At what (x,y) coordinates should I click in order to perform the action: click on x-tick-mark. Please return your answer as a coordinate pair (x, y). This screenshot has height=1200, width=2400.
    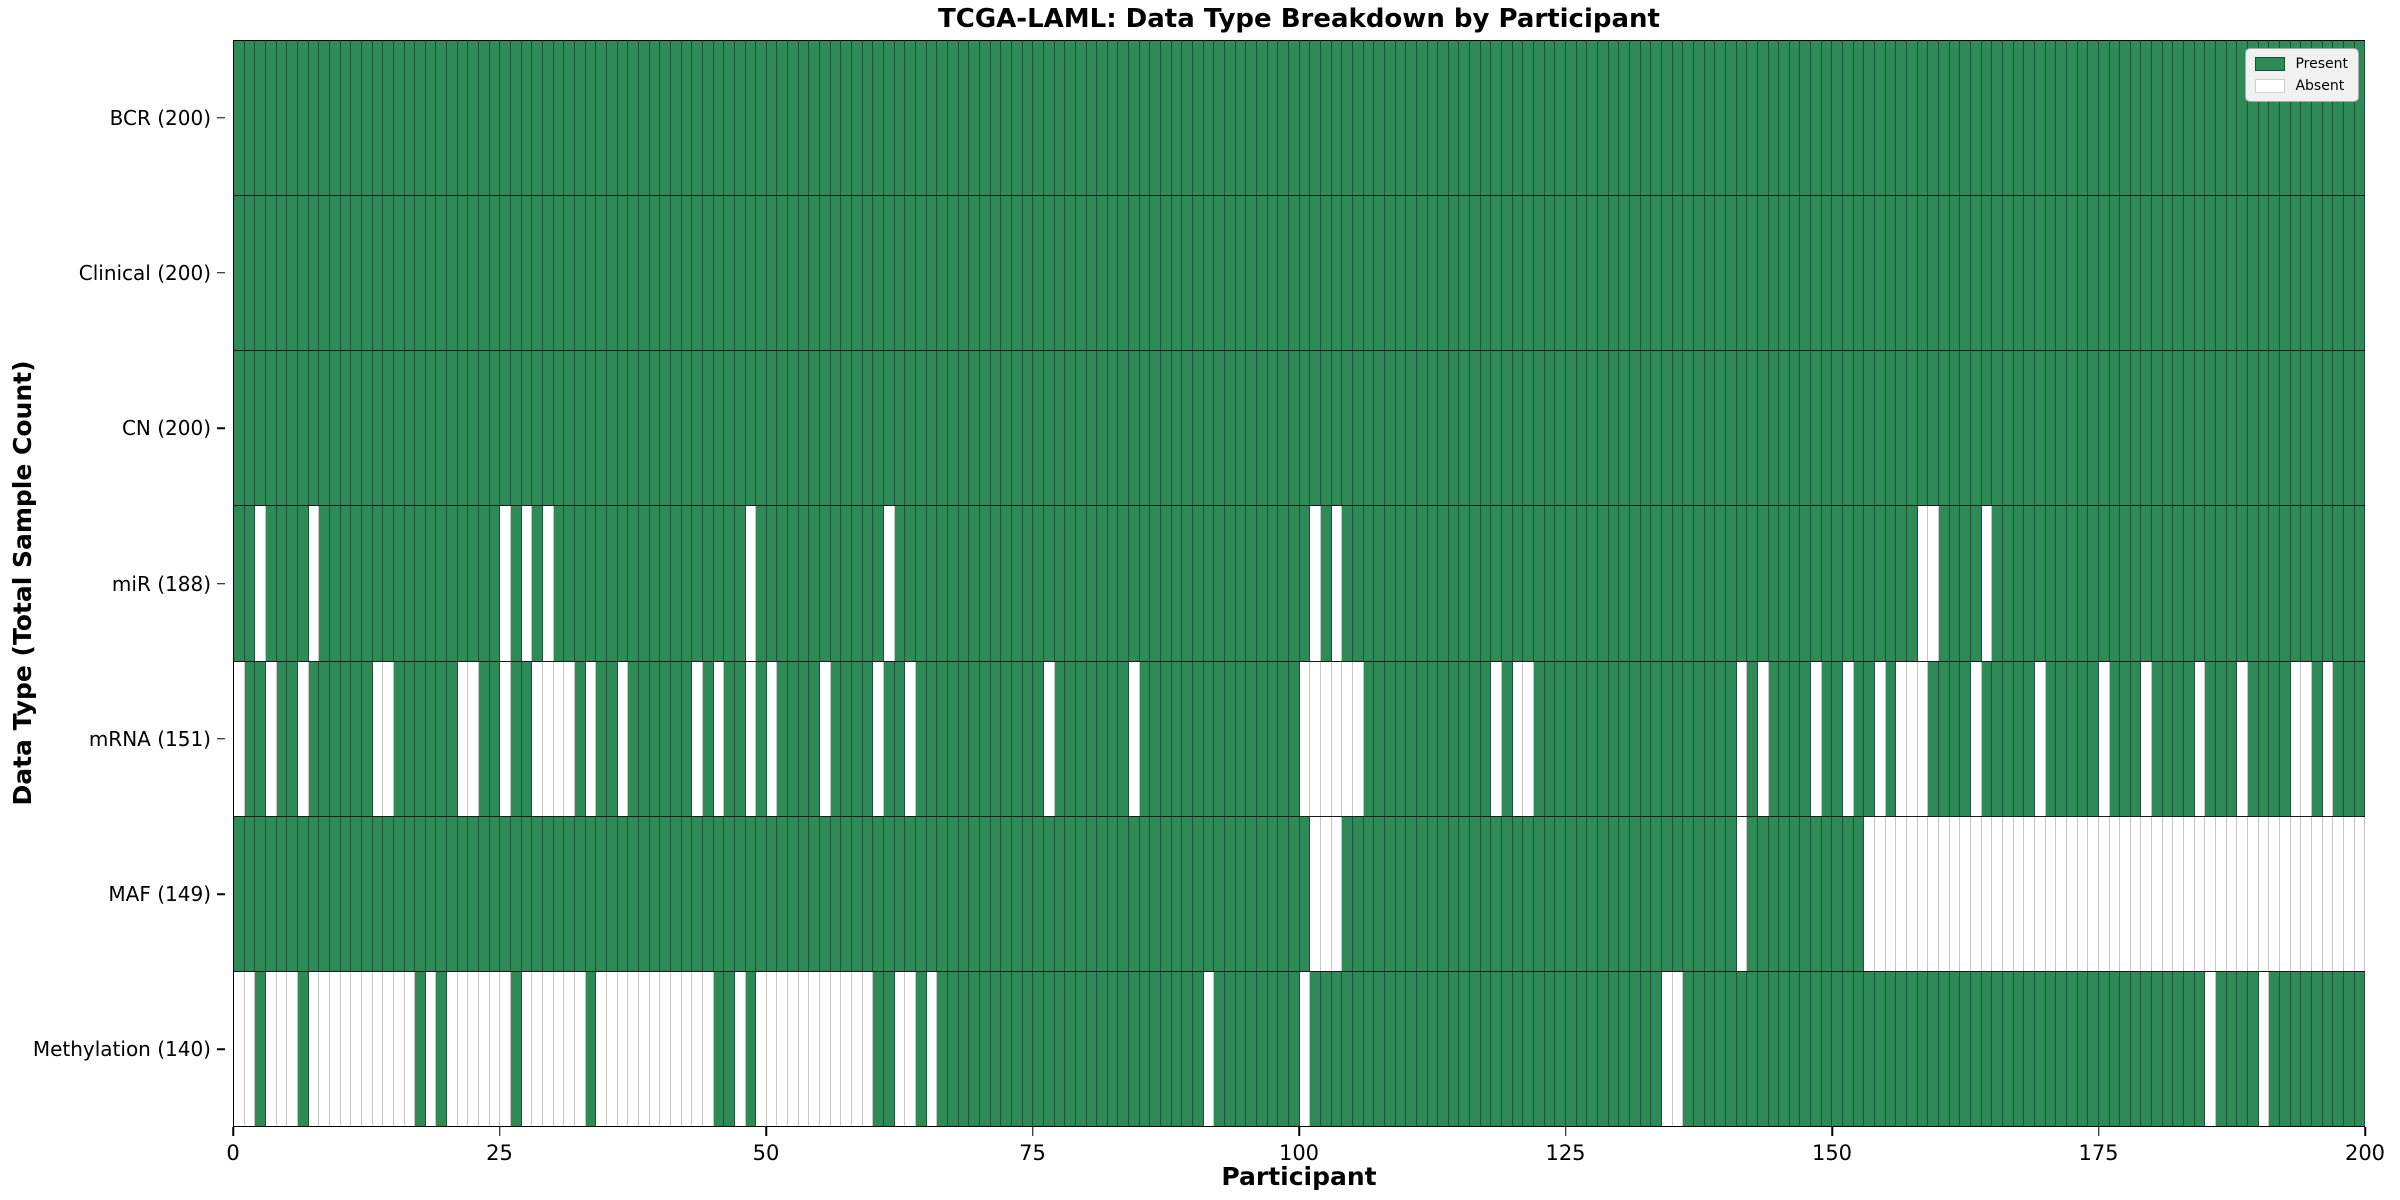
    Looking at the image, I should click on (1032, 1131).